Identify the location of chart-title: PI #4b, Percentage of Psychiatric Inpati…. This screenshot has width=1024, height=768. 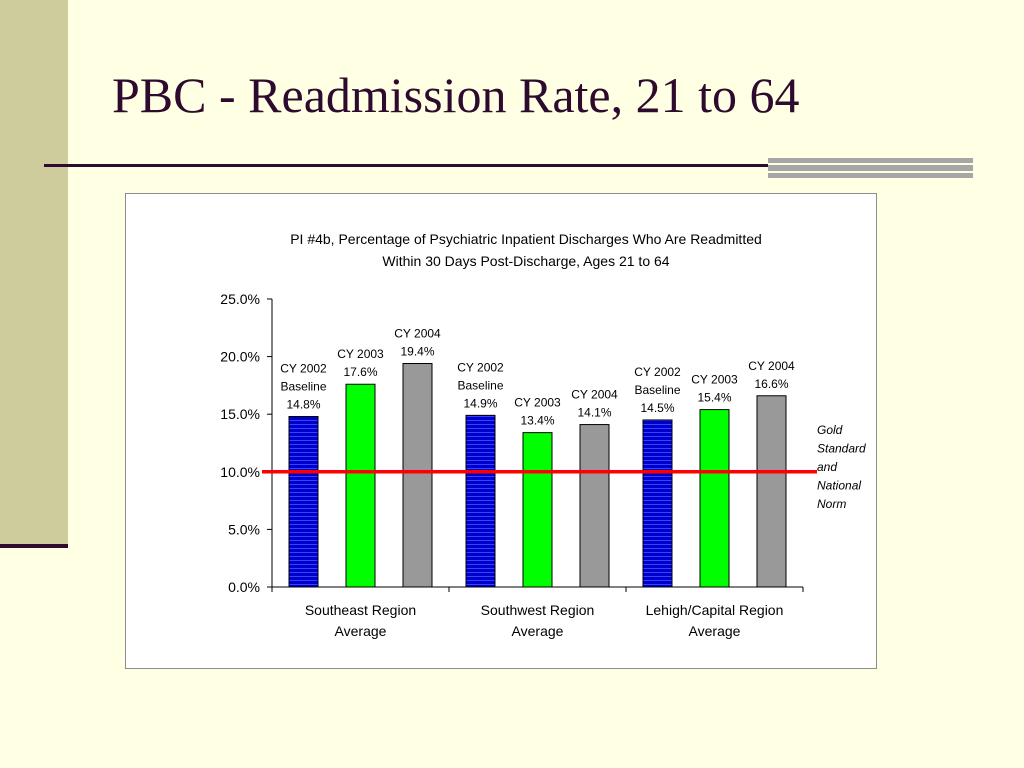
(526, 239).